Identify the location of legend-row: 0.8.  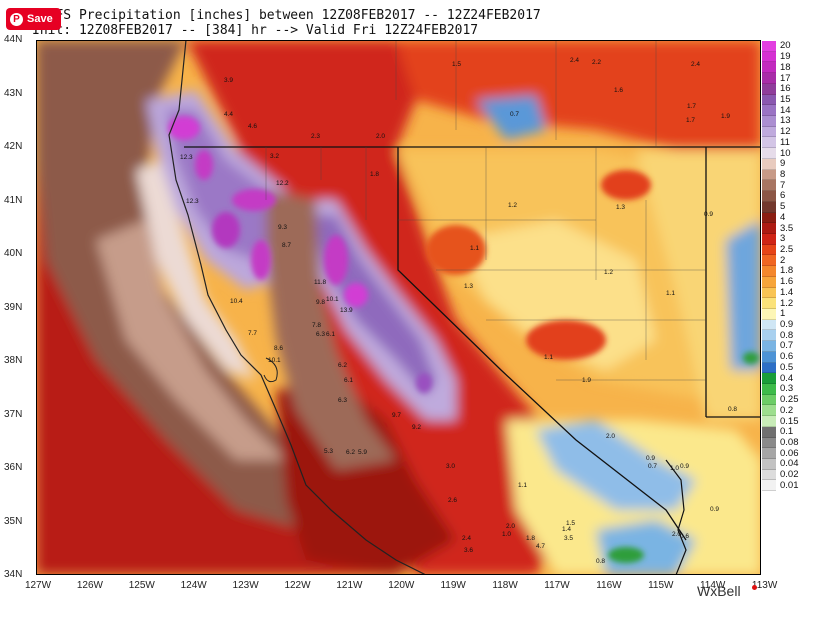
(787, 335).